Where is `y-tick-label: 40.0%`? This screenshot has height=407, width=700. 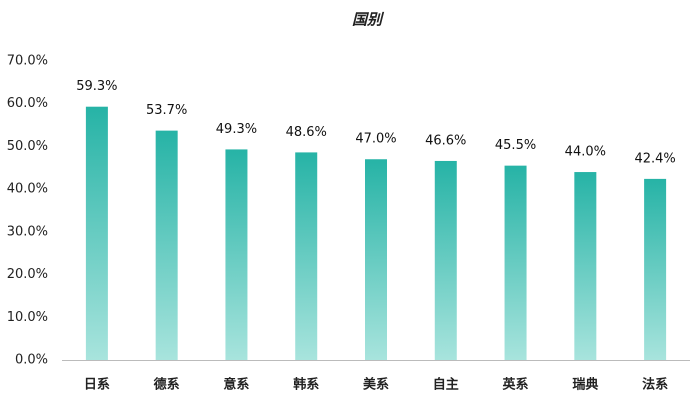 y-tick-label: 40.0% is located at coordinates (27, 189).